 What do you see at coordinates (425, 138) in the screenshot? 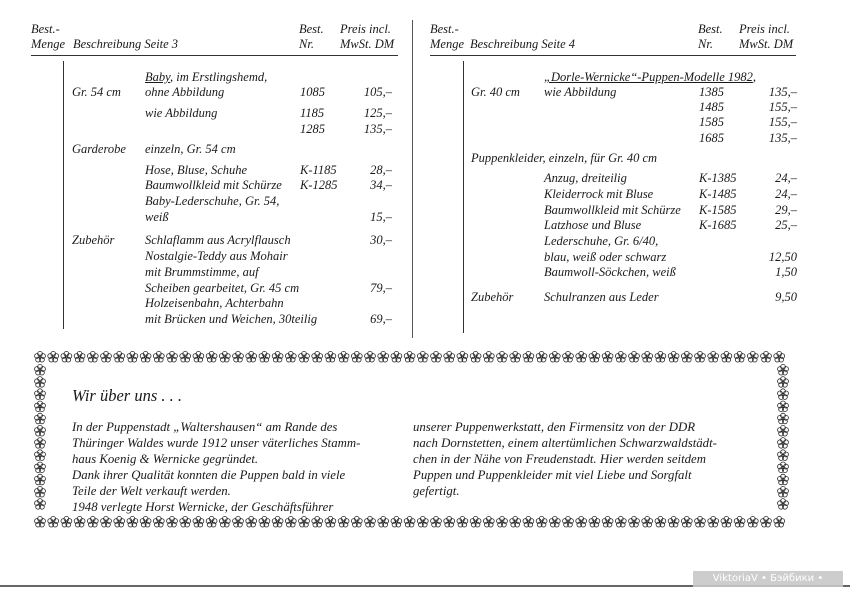
I see `catalog-row: 1685 135,–` at bounding box center [425, 138].